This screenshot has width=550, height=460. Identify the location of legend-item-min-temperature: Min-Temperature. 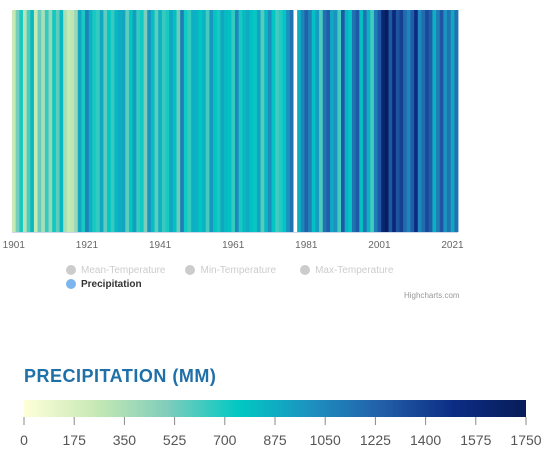
(230, 270).